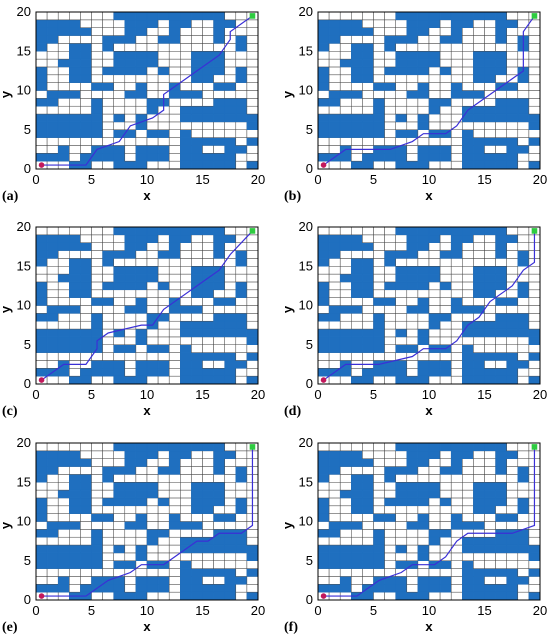 This screenshot has width=550, height=642. Describe the element at coordinates (252, 16) in the screenshot. I see `goal-marker` at that location.